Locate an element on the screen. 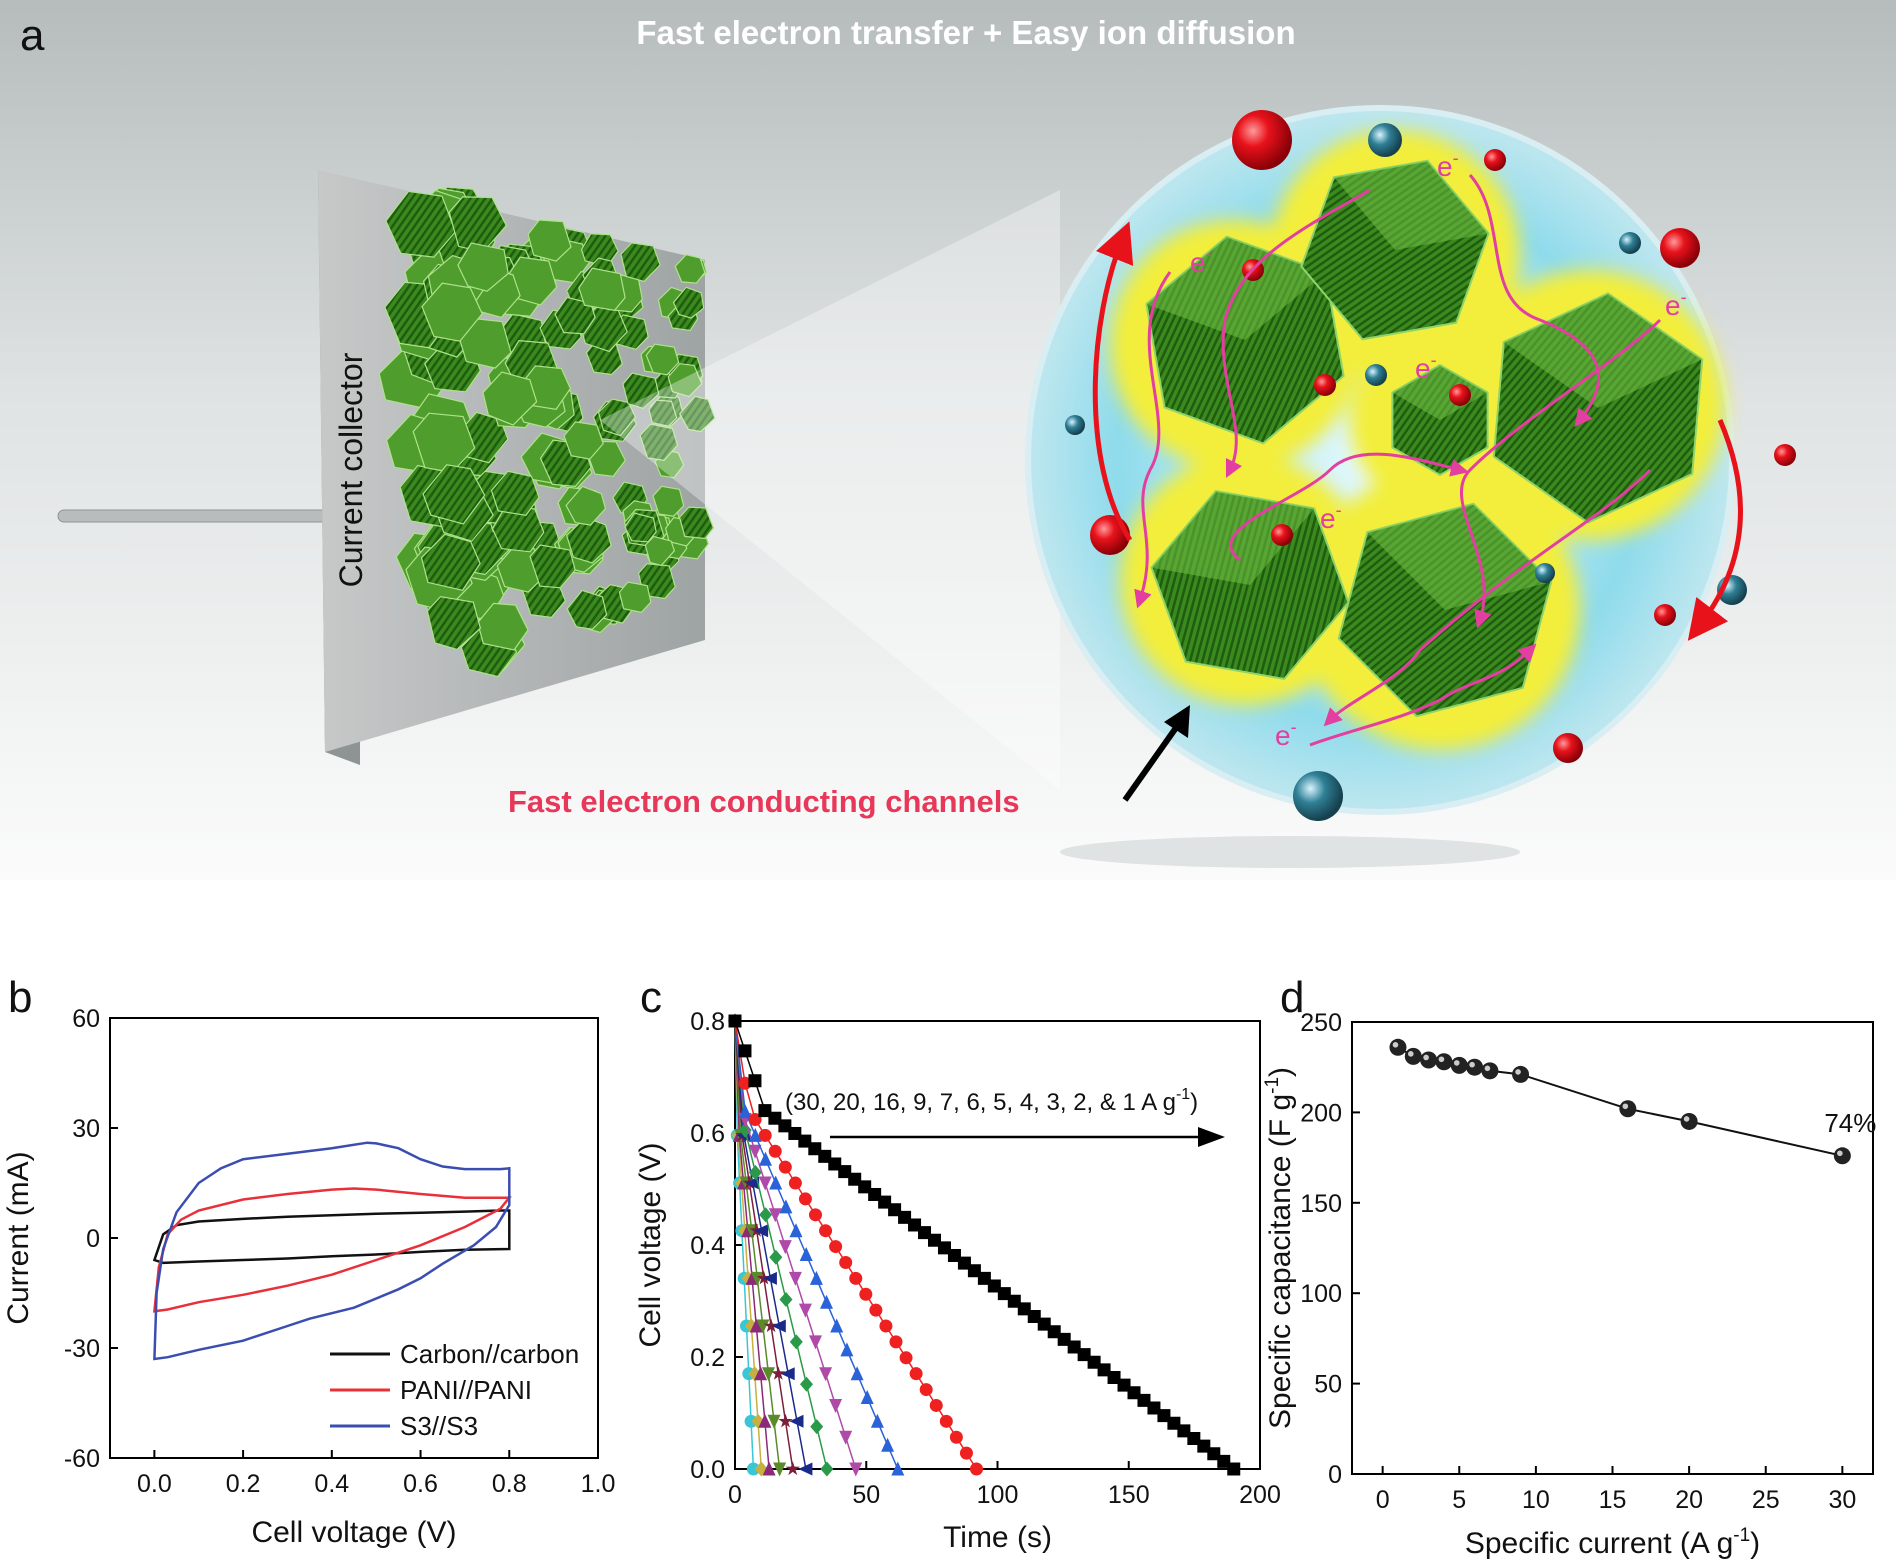 This screenshot has width=1896, height=1561. crystal-facet is located at coordinates (1236, 288).